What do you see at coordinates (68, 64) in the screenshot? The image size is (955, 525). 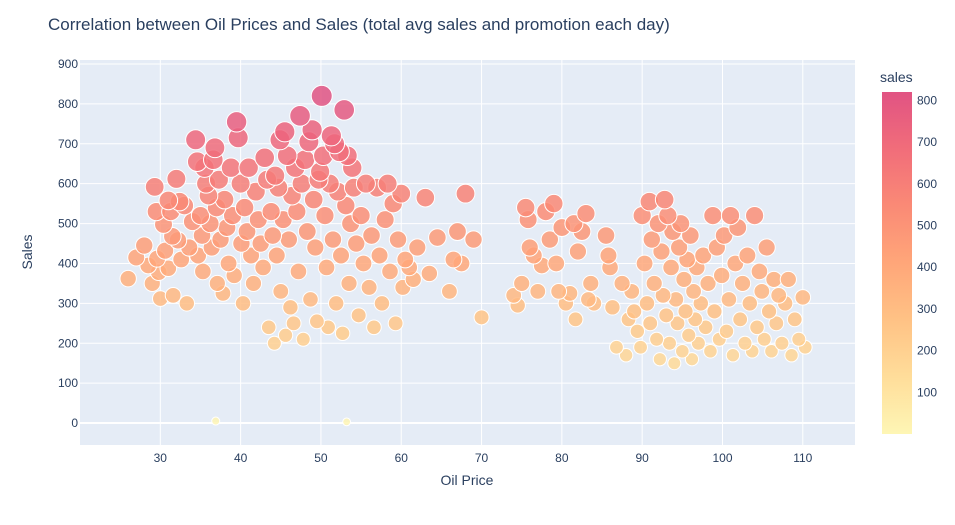 I see `y-tick-label: 900` at bounding box center [68, 64].